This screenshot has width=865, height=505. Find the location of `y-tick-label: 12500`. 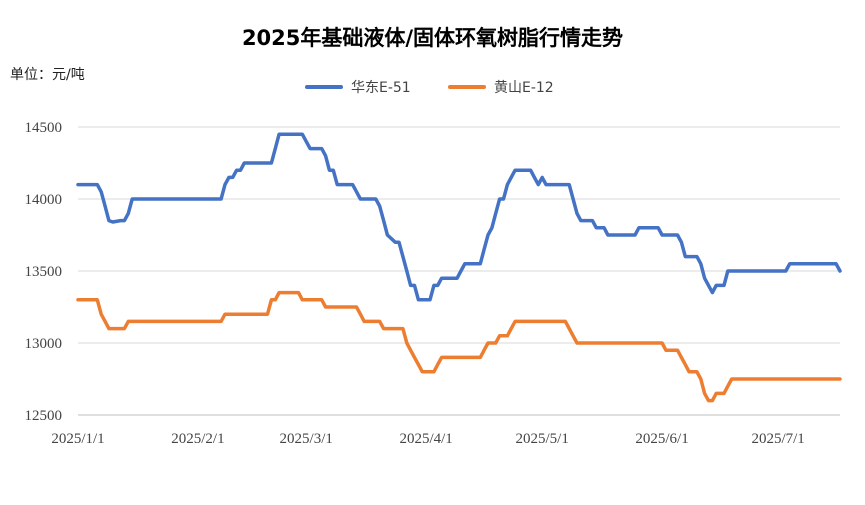

y-tick-label: 12500 is located at coordinates (44, 416).